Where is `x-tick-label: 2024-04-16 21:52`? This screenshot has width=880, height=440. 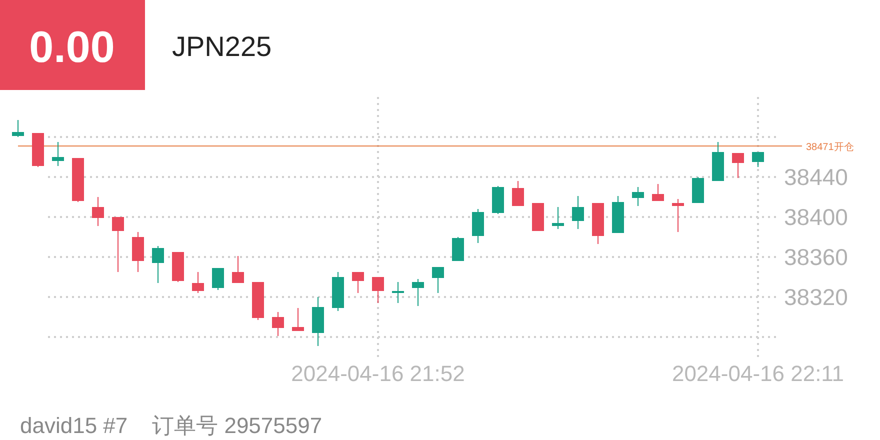 x-tick-label: 2024-04-16 21:52 is located at coordinates (378, 373).